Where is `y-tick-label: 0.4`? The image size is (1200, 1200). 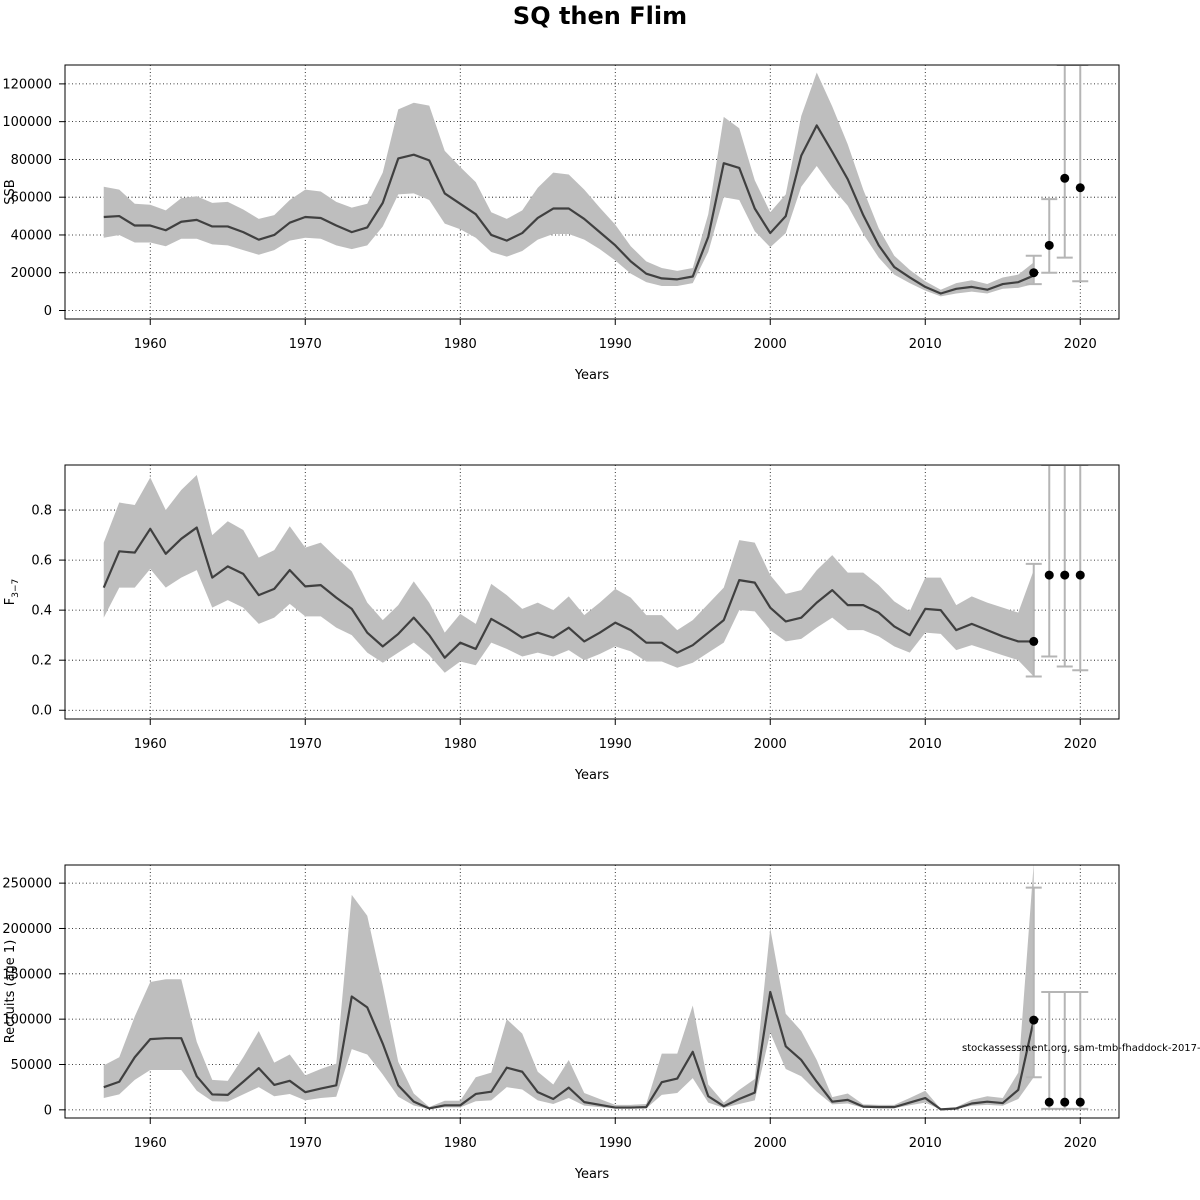
y-tick-label: 0.4 is located at coordinates (41, 611).